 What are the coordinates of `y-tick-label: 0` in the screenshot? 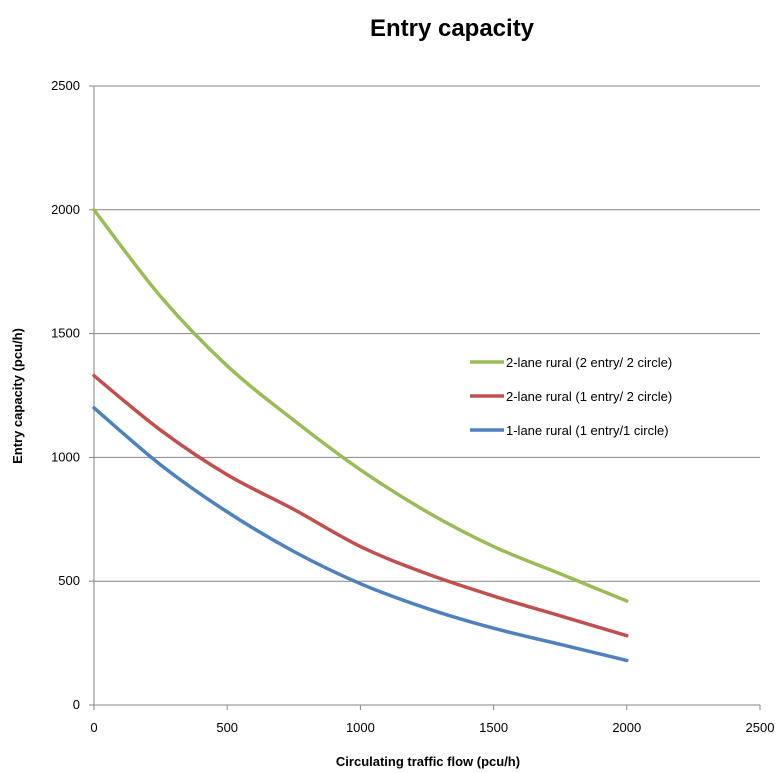 It's located at (76, 704).